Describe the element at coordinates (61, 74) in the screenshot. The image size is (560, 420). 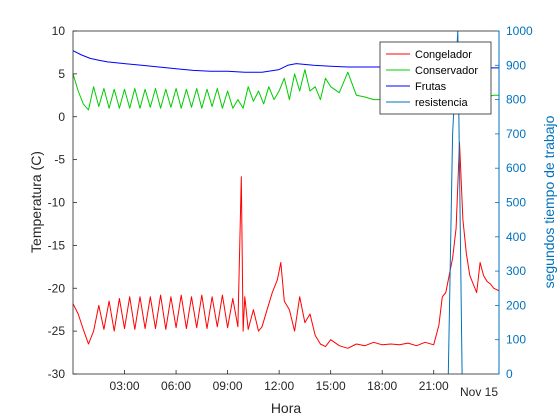
I see `left-y-tick-label: 5` at that location.